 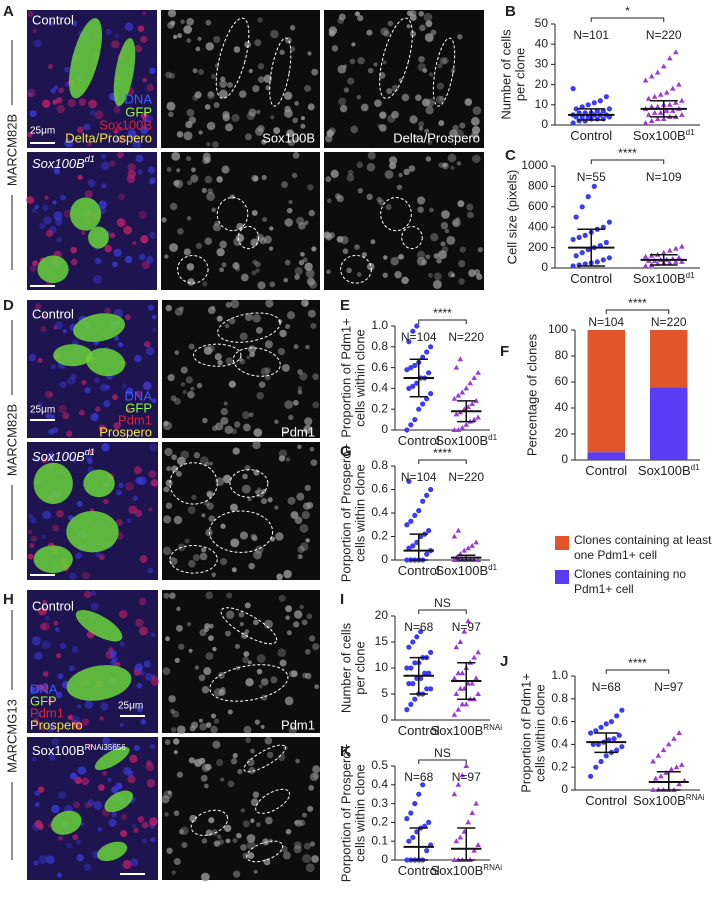 I want to click on x-tick-label: Sox100BRNAi, so click(x=467, y=871).